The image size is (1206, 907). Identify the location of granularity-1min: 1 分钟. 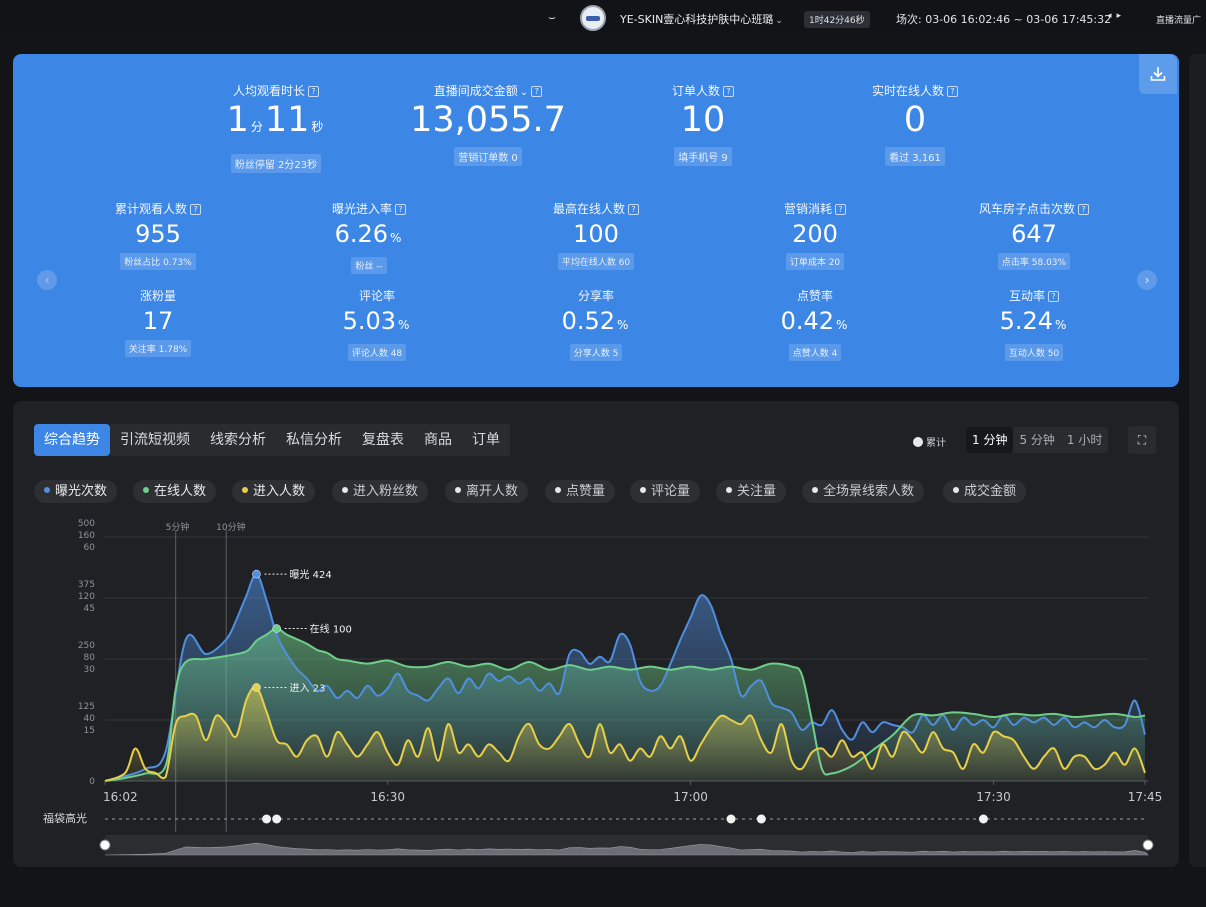
(990, 440).